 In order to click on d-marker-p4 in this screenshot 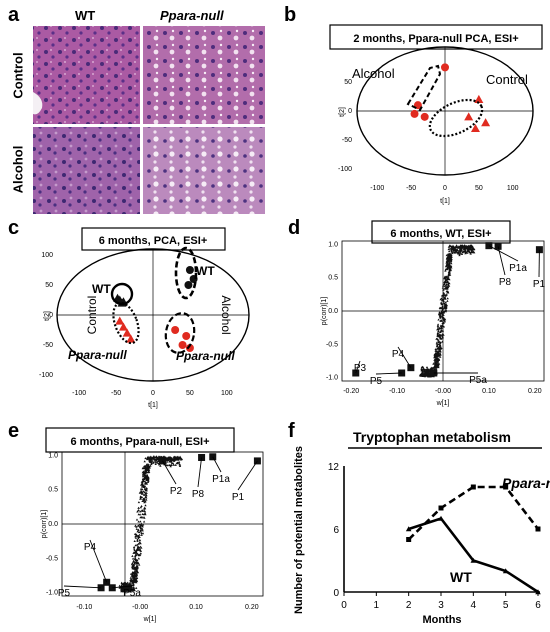, I will do `click(411, 368)`.